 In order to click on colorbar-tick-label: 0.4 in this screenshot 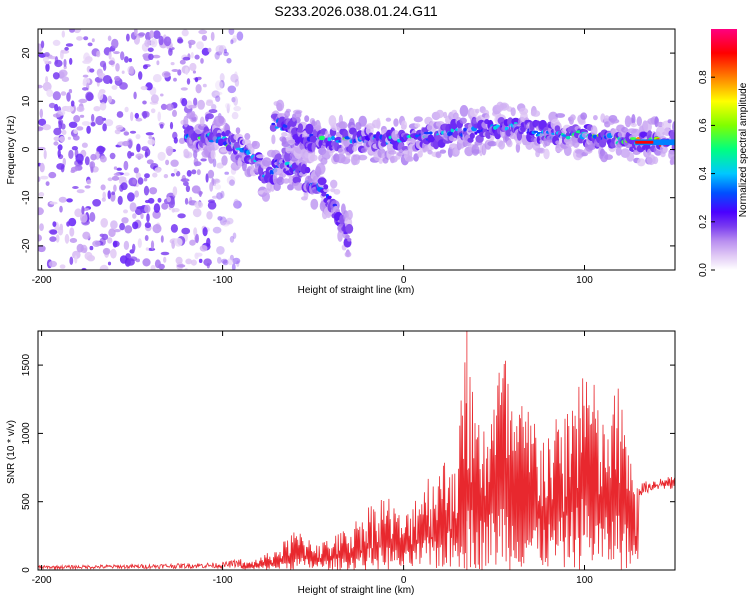, I will do `click(703, 173)`.